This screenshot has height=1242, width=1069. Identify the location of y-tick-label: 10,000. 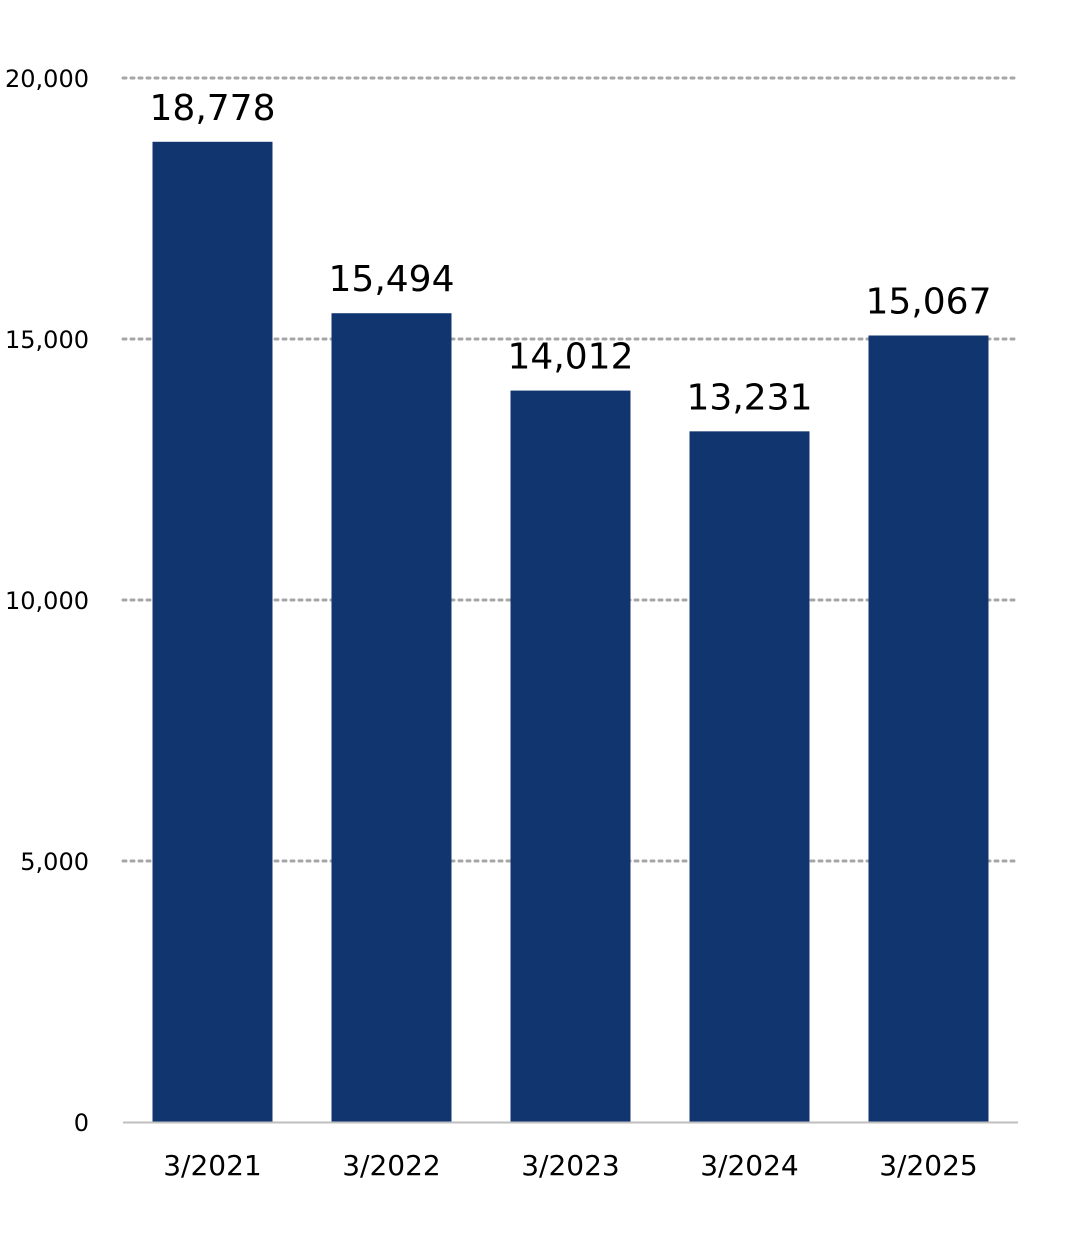
(47, 601).